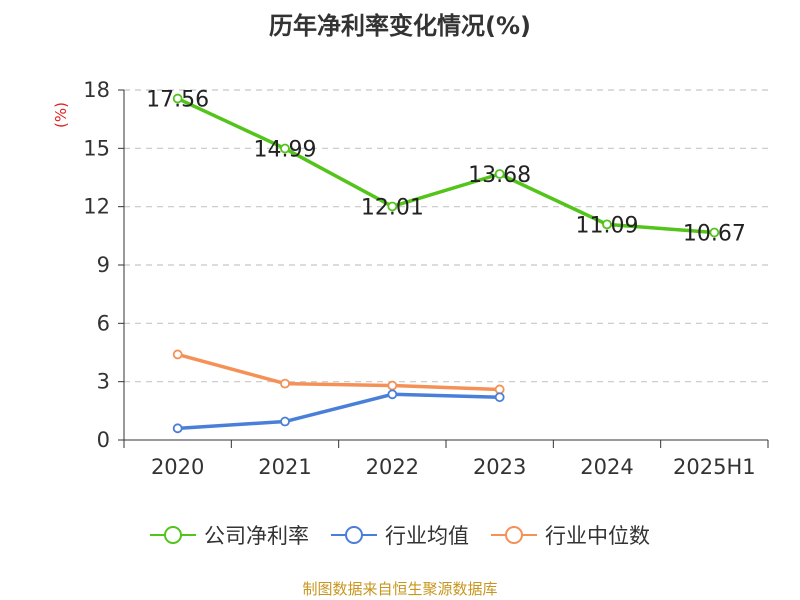 This screenshot has height=600, width=800. What do you see at coordinates (103, 265) in the screenshot?
I see `y-tick-label: 9` at bounding box center [103, 265].